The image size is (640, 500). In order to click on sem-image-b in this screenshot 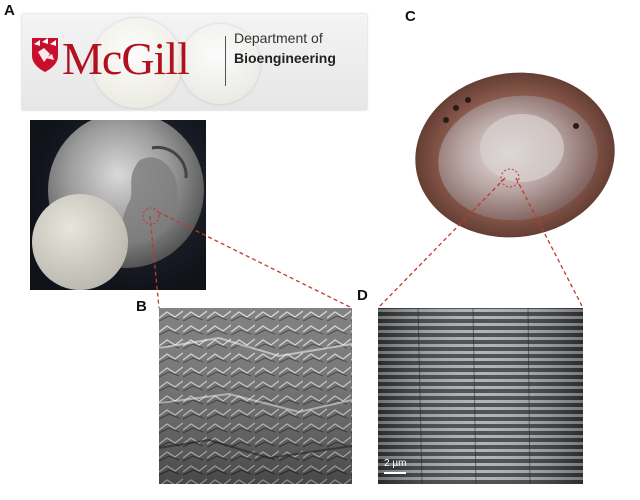, I will do `click(255, 396)`.